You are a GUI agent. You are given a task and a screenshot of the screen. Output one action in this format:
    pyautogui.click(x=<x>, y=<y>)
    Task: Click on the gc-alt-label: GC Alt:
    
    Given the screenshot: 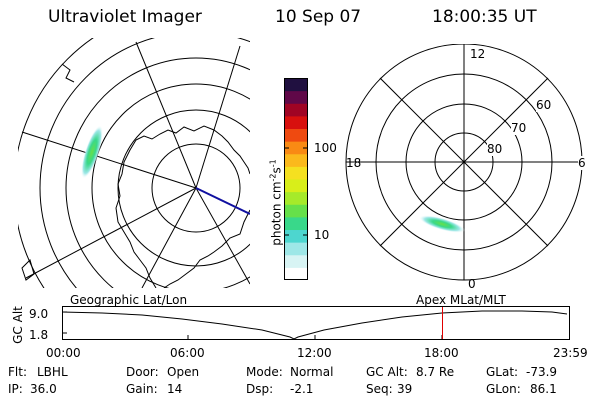 What is the action you would take?
    pyautogui.click(x=387, y=372)
    